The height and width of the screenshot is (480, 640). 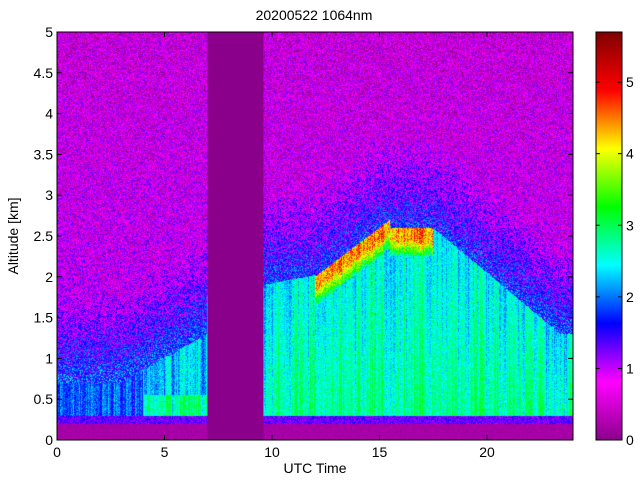 I want to click on y-tick-label: 4, so click(x=49, y=114).